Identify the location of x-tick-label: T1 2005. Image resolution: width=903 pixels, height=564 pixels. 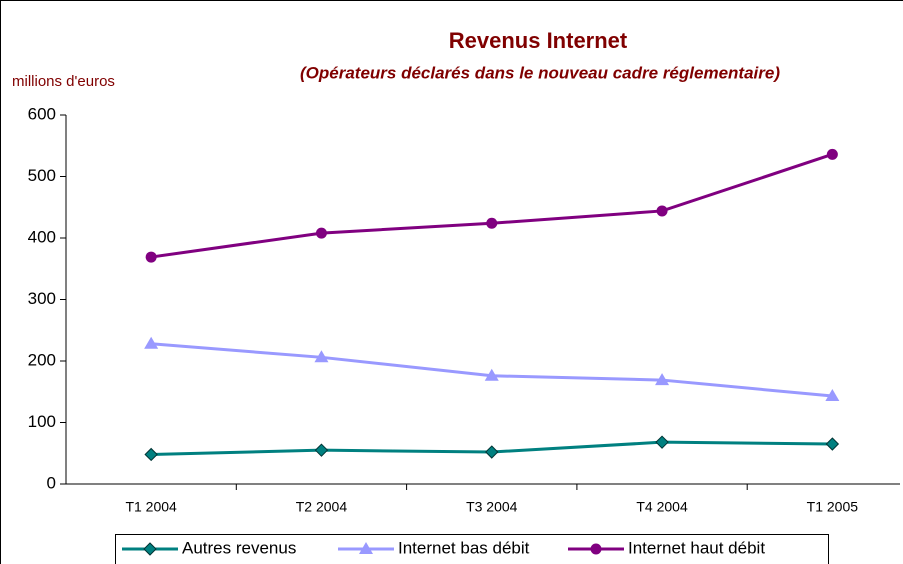
(833, 507).